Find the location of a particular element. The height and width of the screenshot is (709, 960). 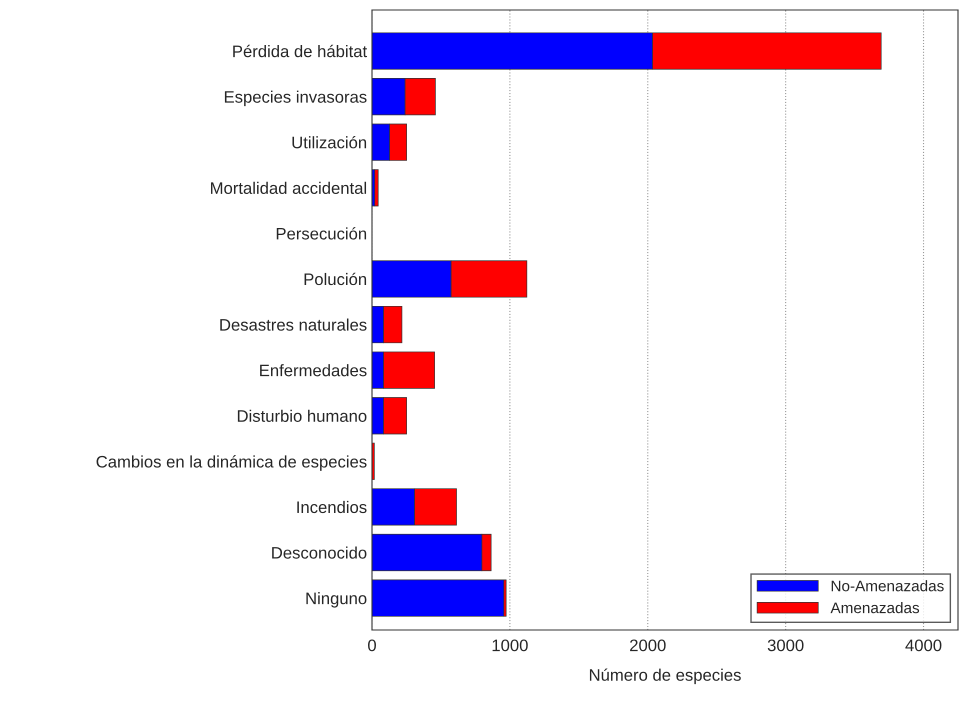

y-tick-label: Desastres naturales is located at coordinates (293, 324).